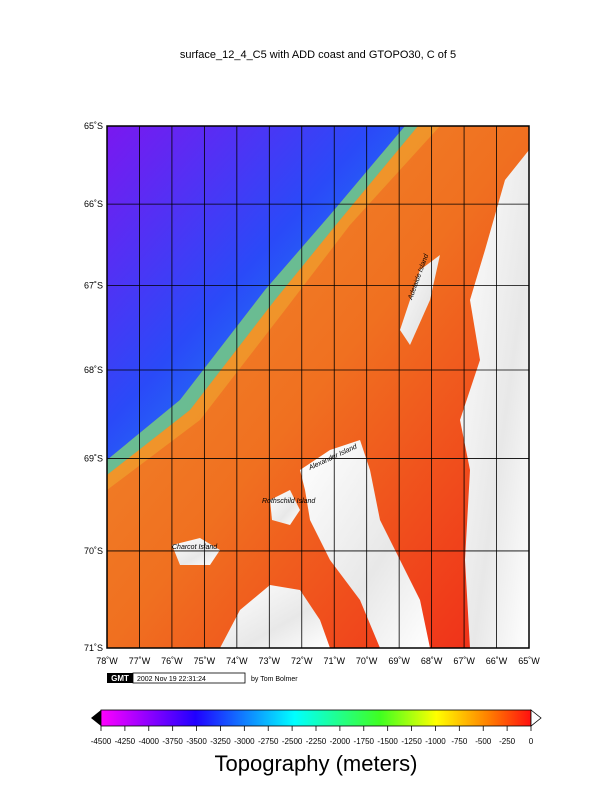 The image size is (612, 797). Describe the element at coordinates (367, 661) in the screenshot. I see `lon-label: 70˚W` at that location.